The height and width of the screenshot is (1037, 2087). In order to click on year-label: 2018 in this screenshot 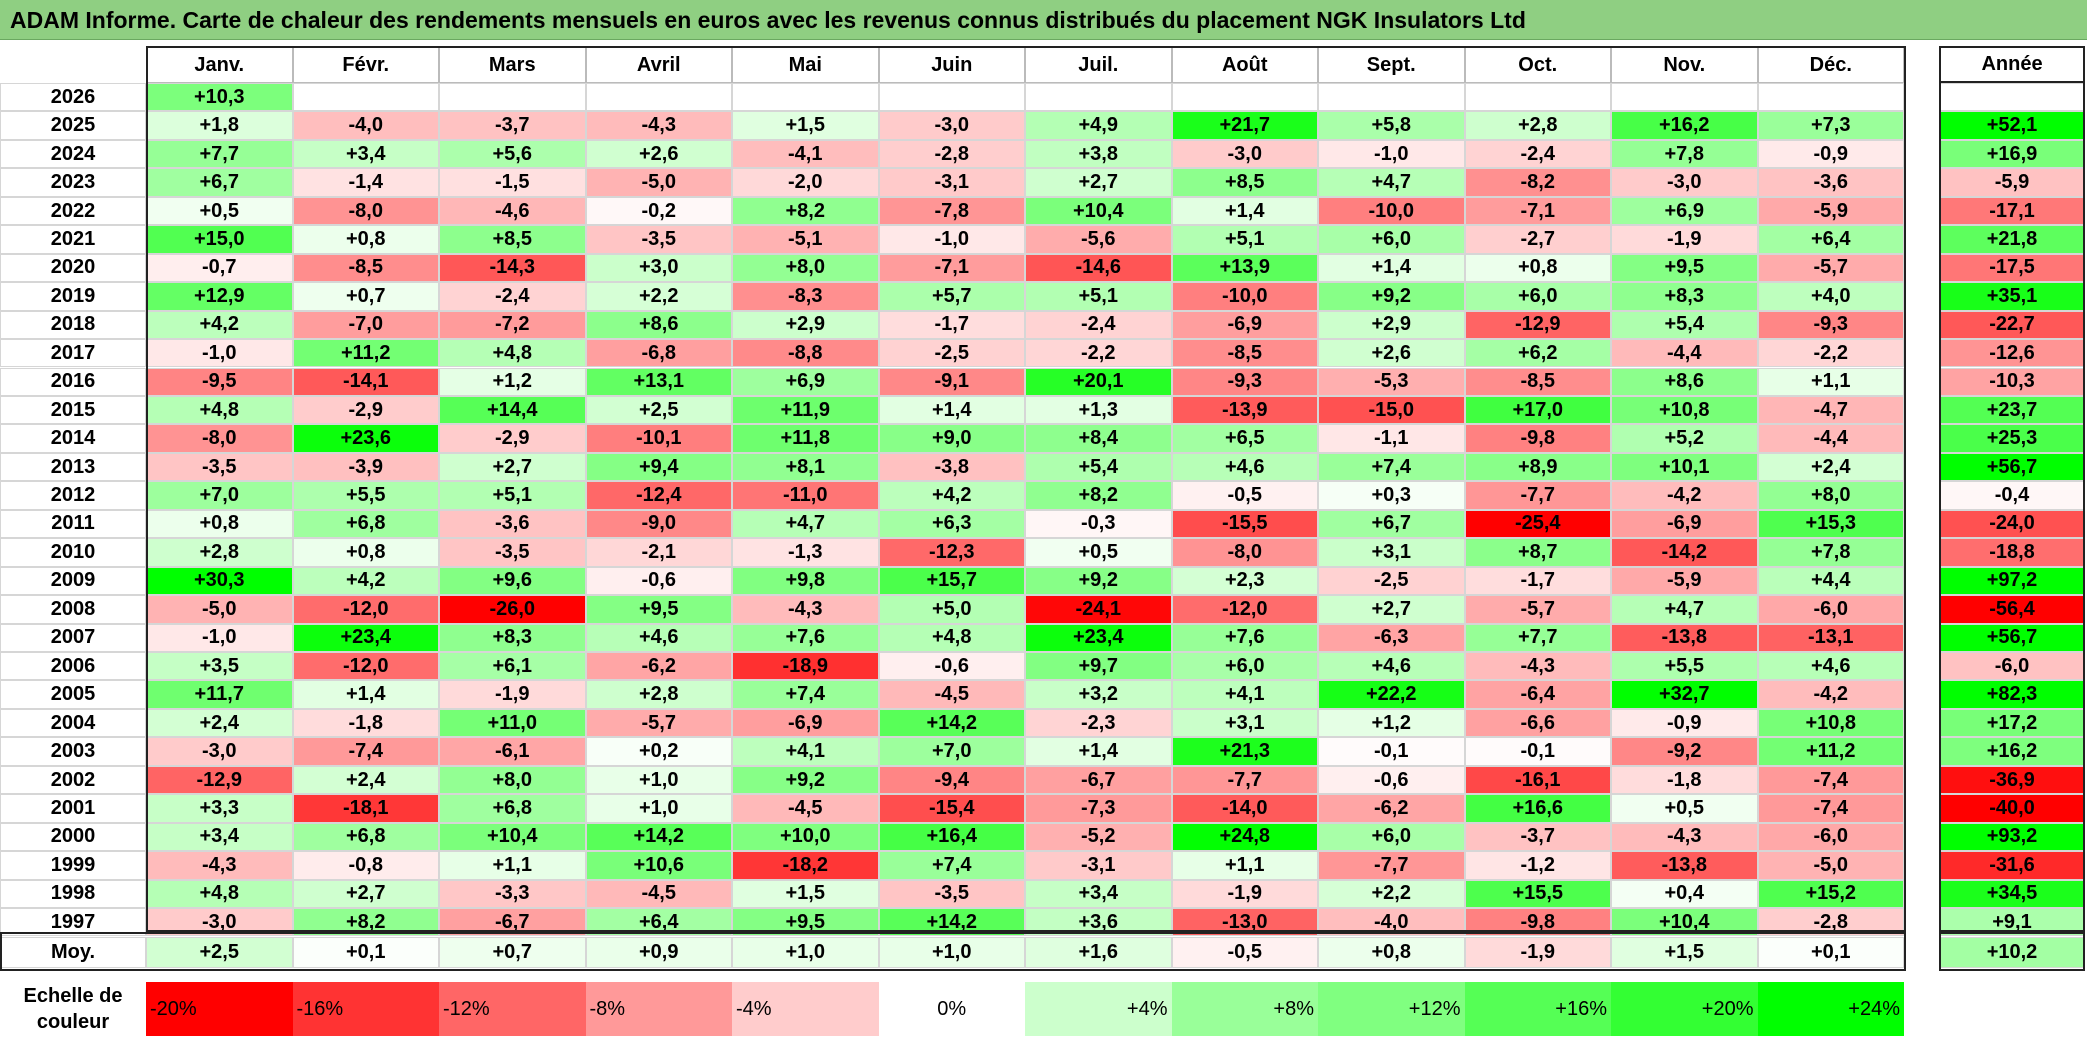, I will do `click(73, 325)`.